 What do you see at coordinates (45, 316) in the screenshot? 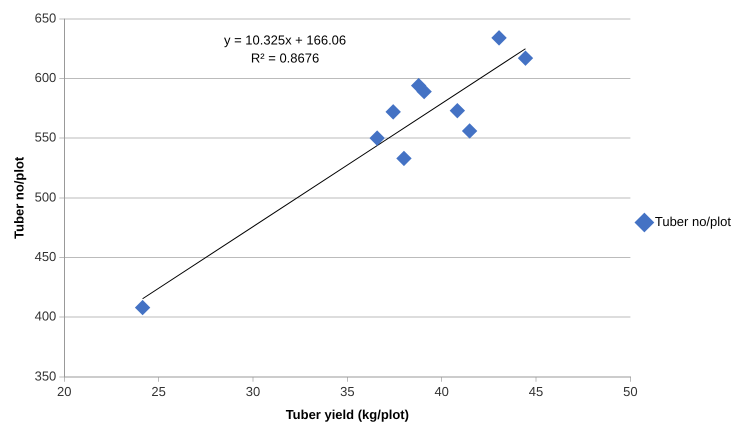
I see `y-tick-label: 400` at bounding box center [45, 316].